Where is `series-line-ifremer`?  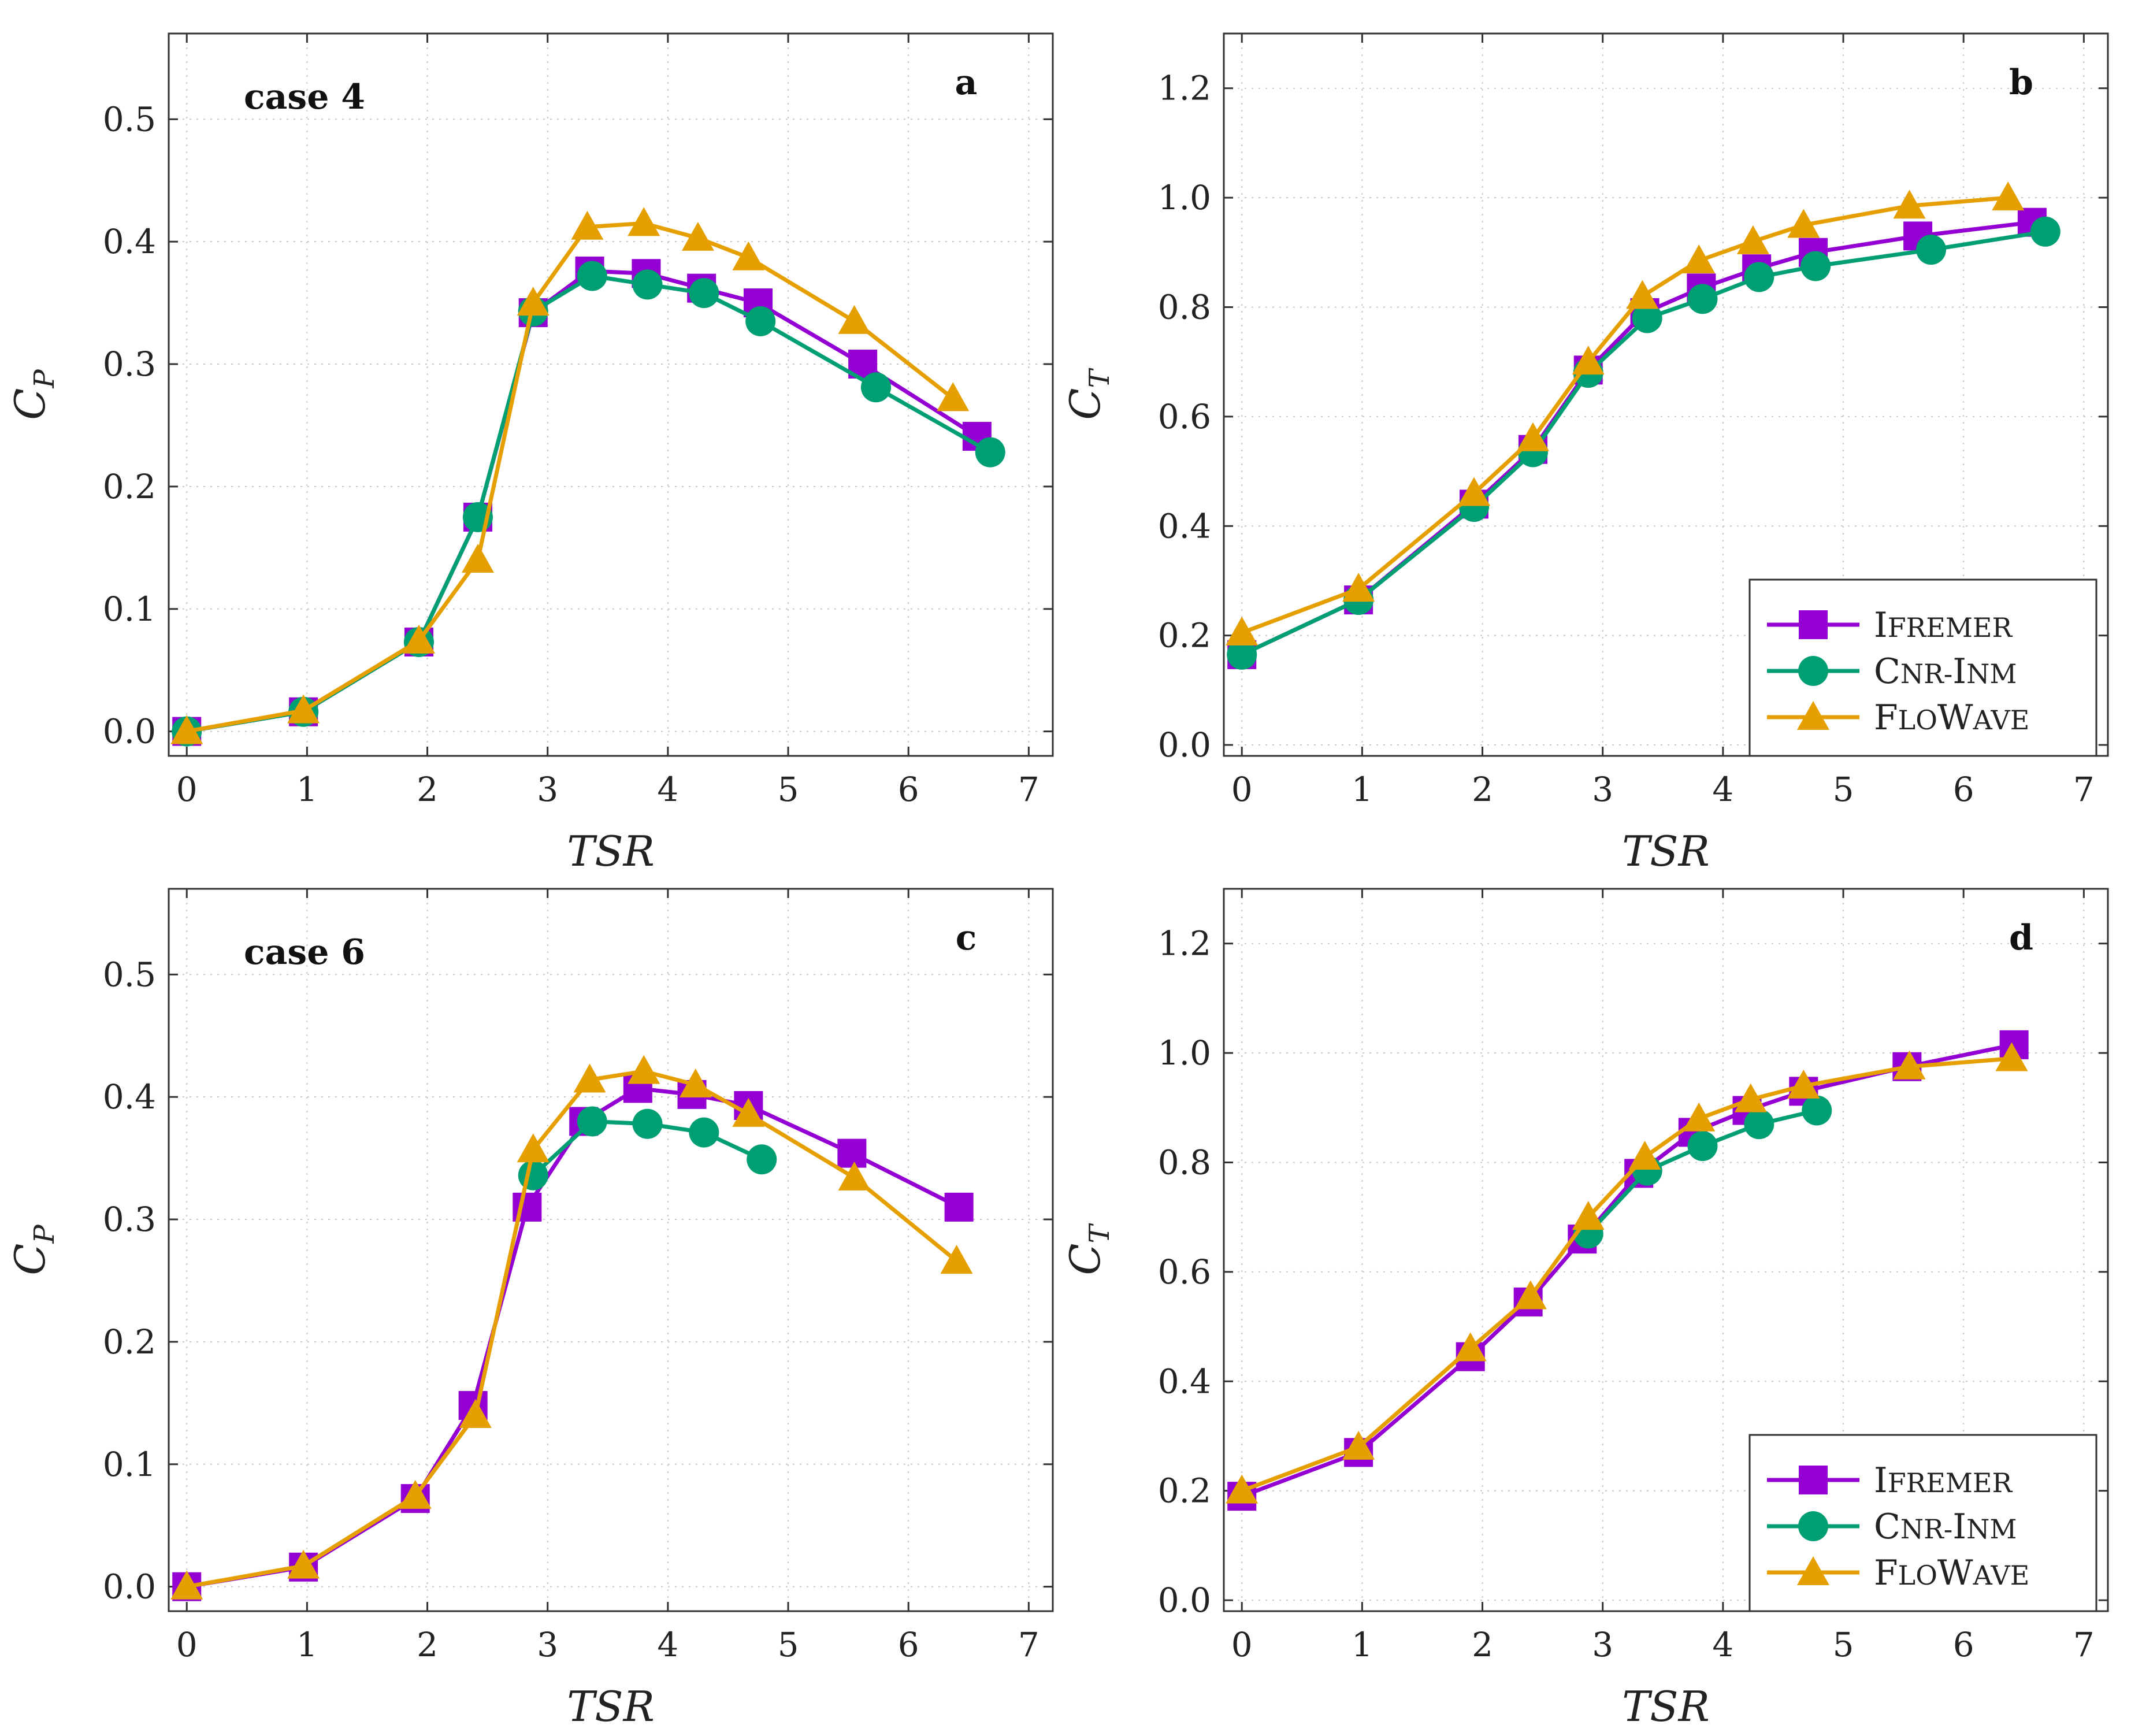
series-line-ifremer is located at coordinates (1628, 1270).